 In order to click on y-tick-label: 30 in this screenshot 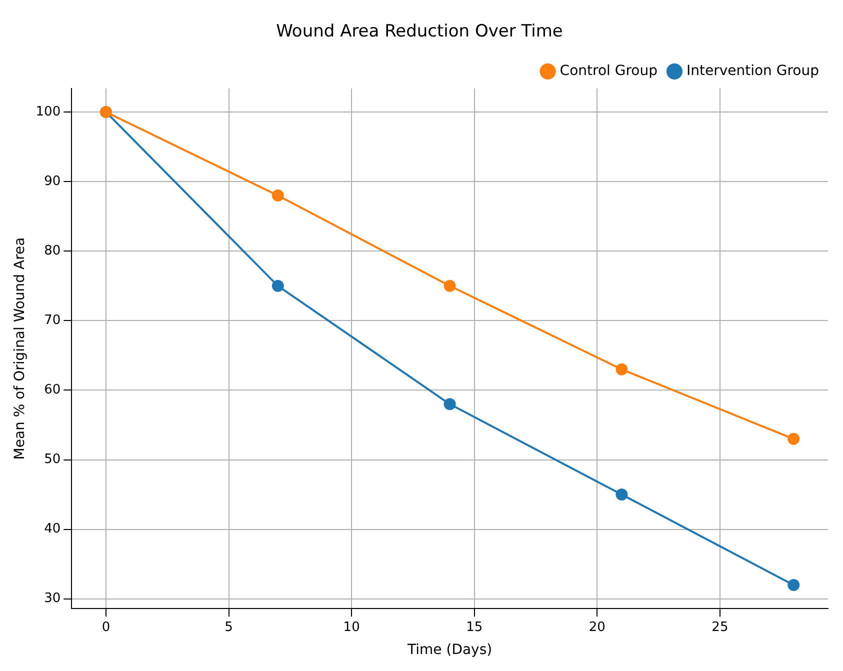, I will do `click(52, 598)`.